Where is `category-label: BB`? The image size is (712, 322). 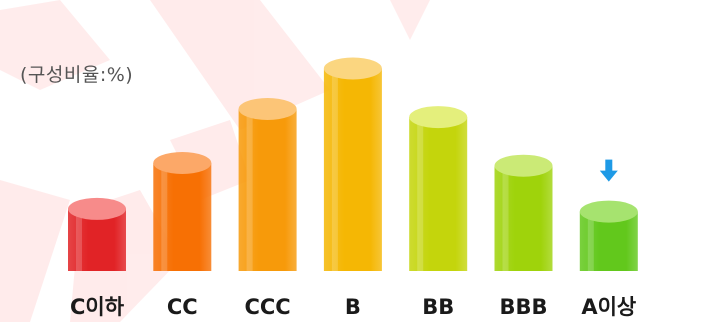 category-label: BB is located at coordinates (438, 307).